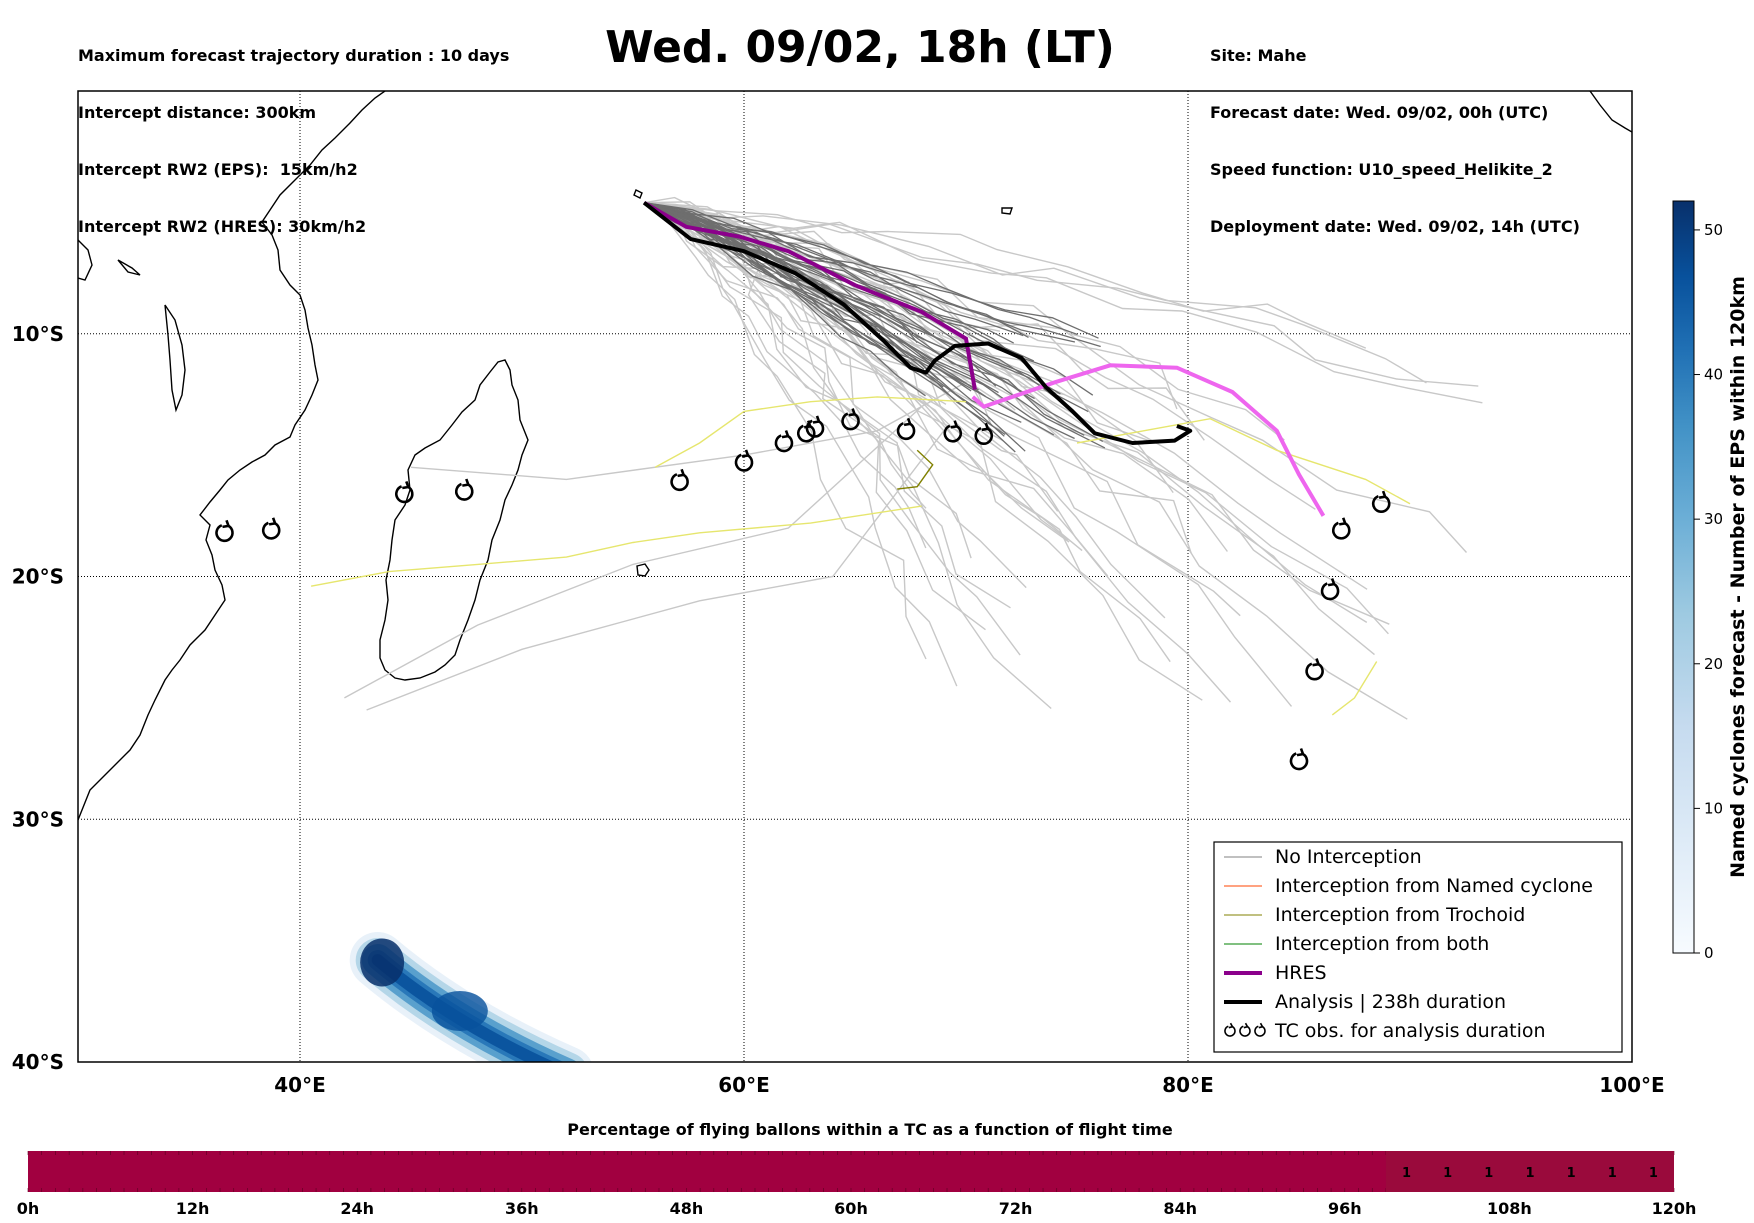 The width and height of the screenshot is (1754, 1223). Describe the element at coordinates (1713, 808) in the screenshot. I see `colorbar-tick-label: 10` at that location.